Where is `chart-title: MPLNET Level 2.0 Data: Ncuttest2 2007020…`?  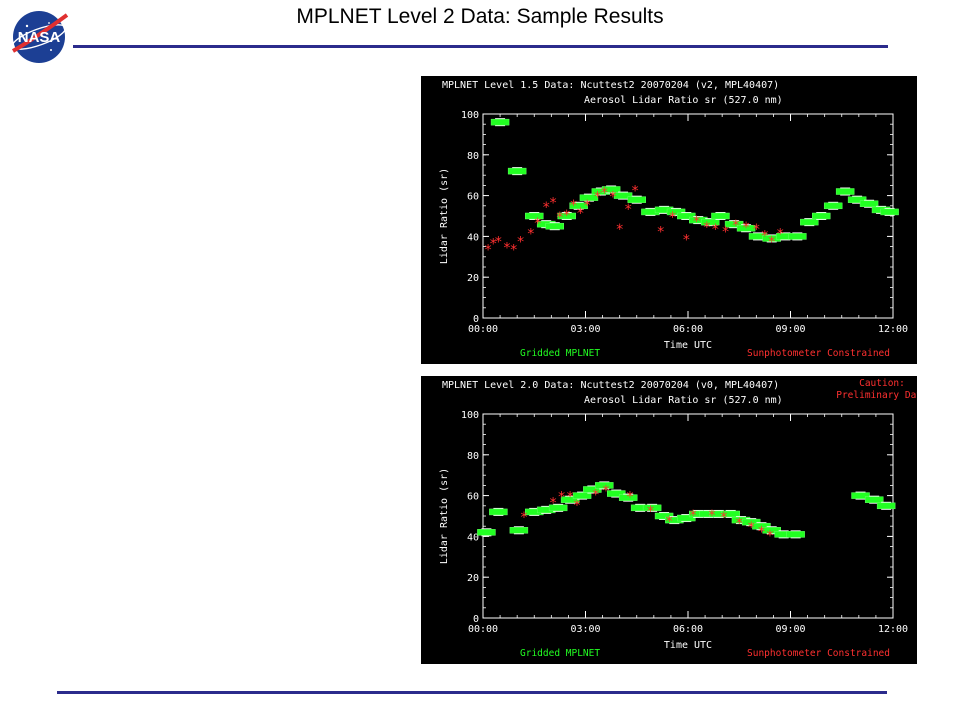
chart-title: MPLNET Level 2.0 Data: Ncuttest2 2007020… is located at coordinates (610, 385).